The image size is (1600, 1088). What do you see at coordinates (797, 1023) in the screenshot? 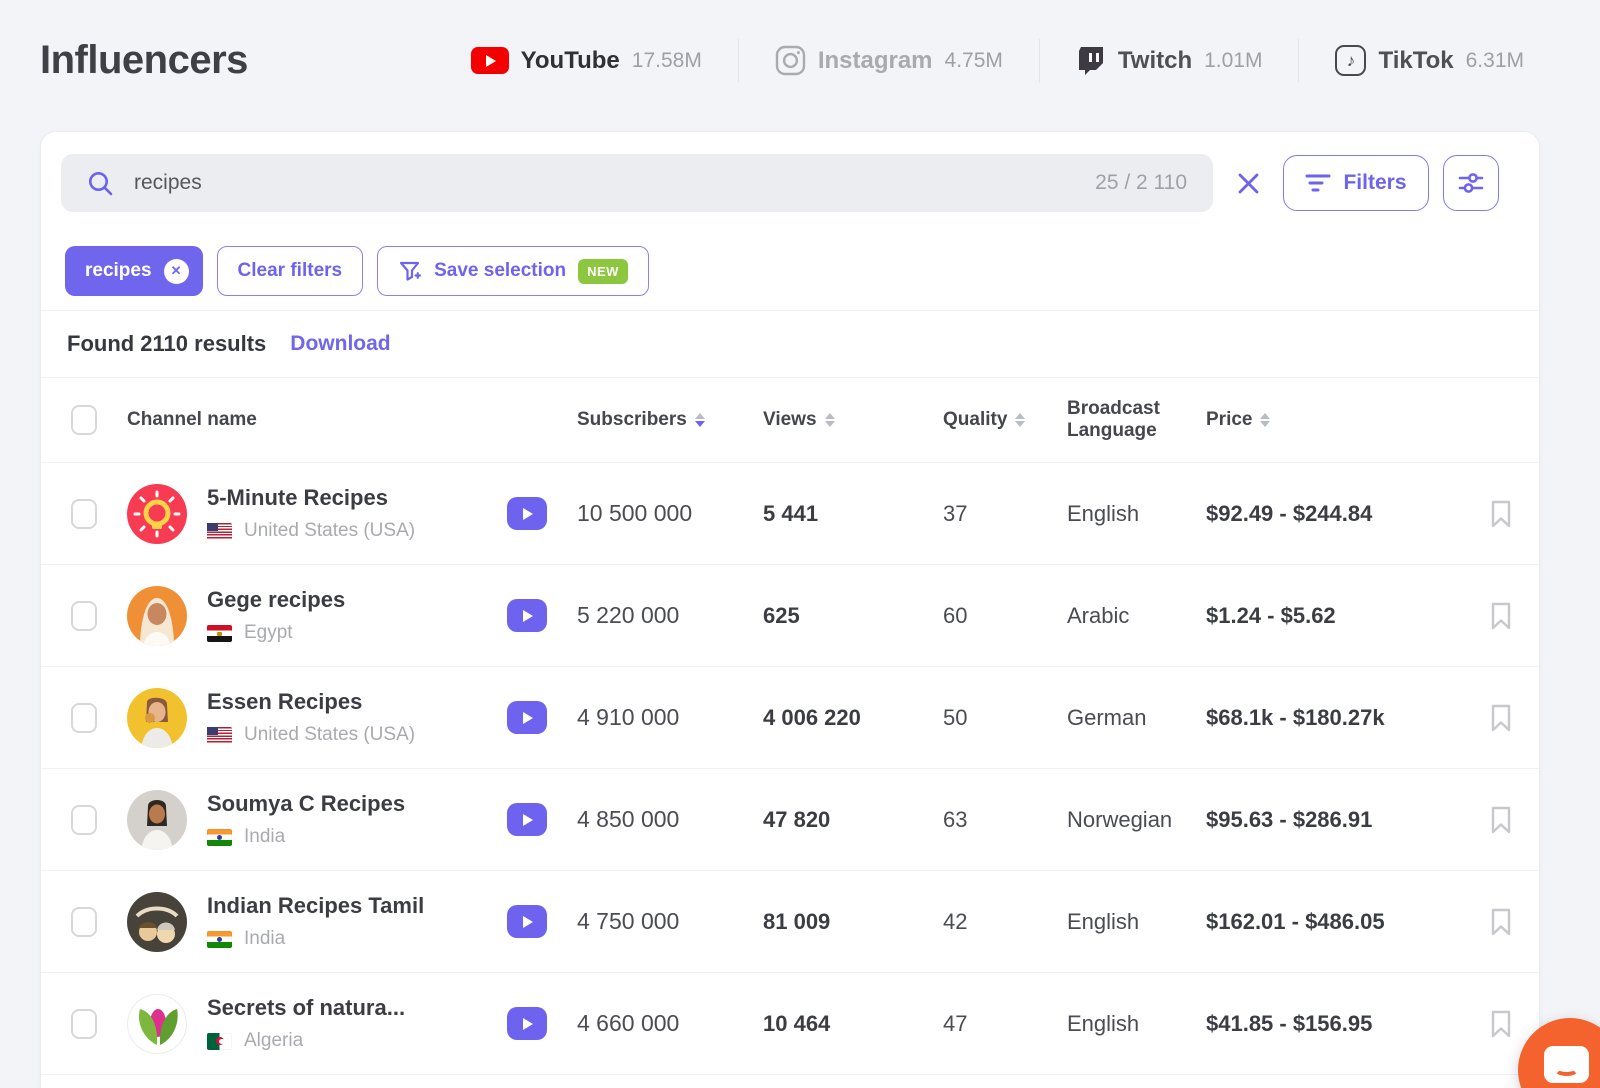
I see `views-value: 10 464` at bounding box center [797, 1023].